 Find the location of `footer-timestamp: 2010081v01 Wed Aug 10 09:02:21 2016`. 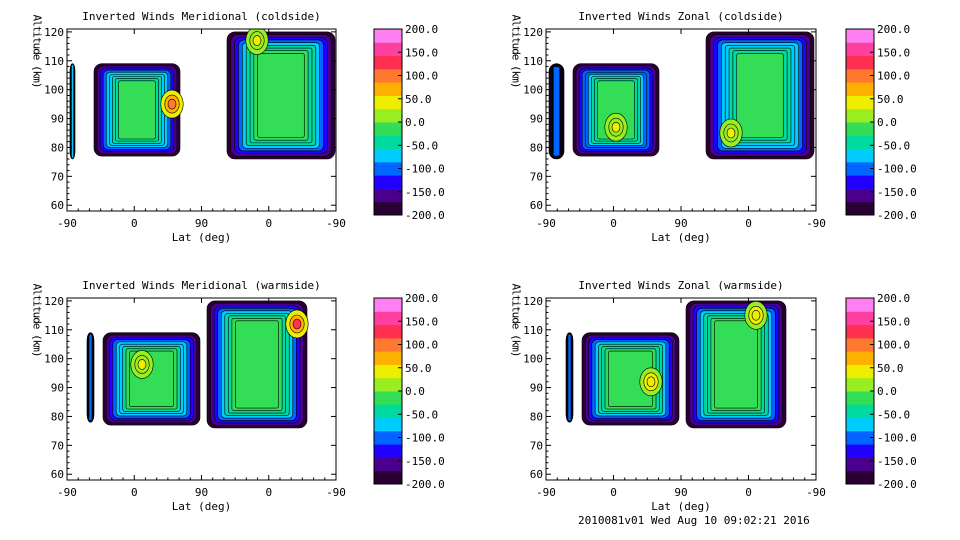

footer-timestamp: 2010081v01 Wed Aug 10 09:02:21 2016 is located at coordinates (694, 520).